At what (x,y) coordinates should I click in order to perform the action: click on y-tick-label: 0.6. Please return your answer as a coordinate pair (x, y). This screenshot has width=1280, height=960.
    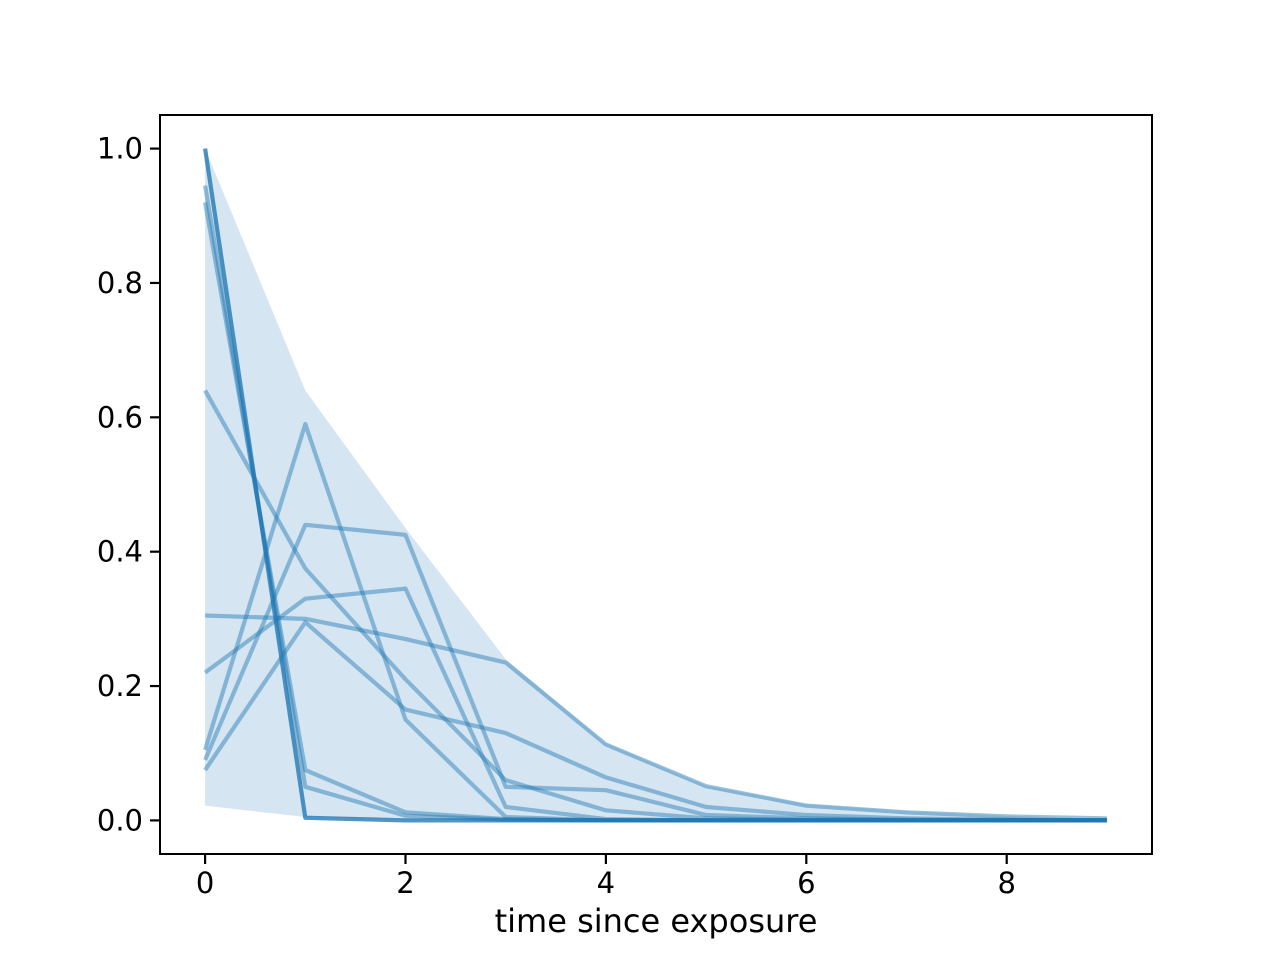
    Looking at the image, I should click on (120, 417).